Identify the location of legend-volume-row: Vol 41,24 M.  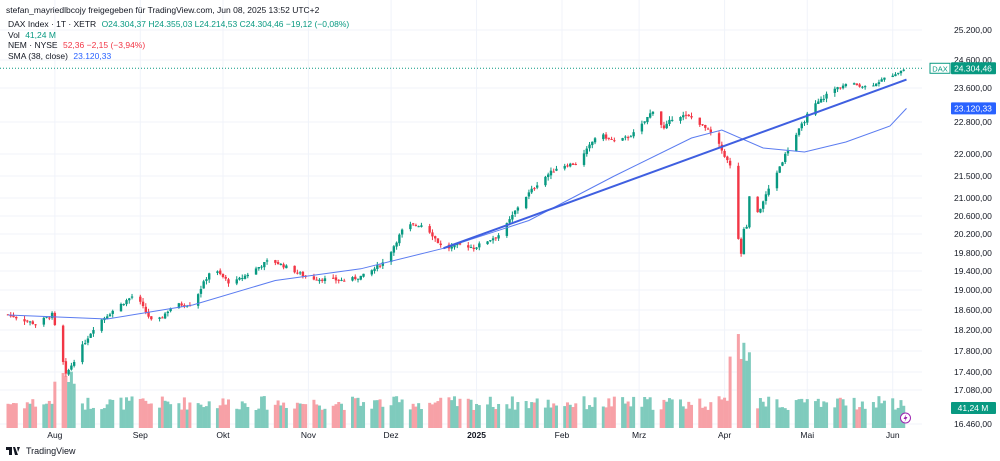
(178, 35).